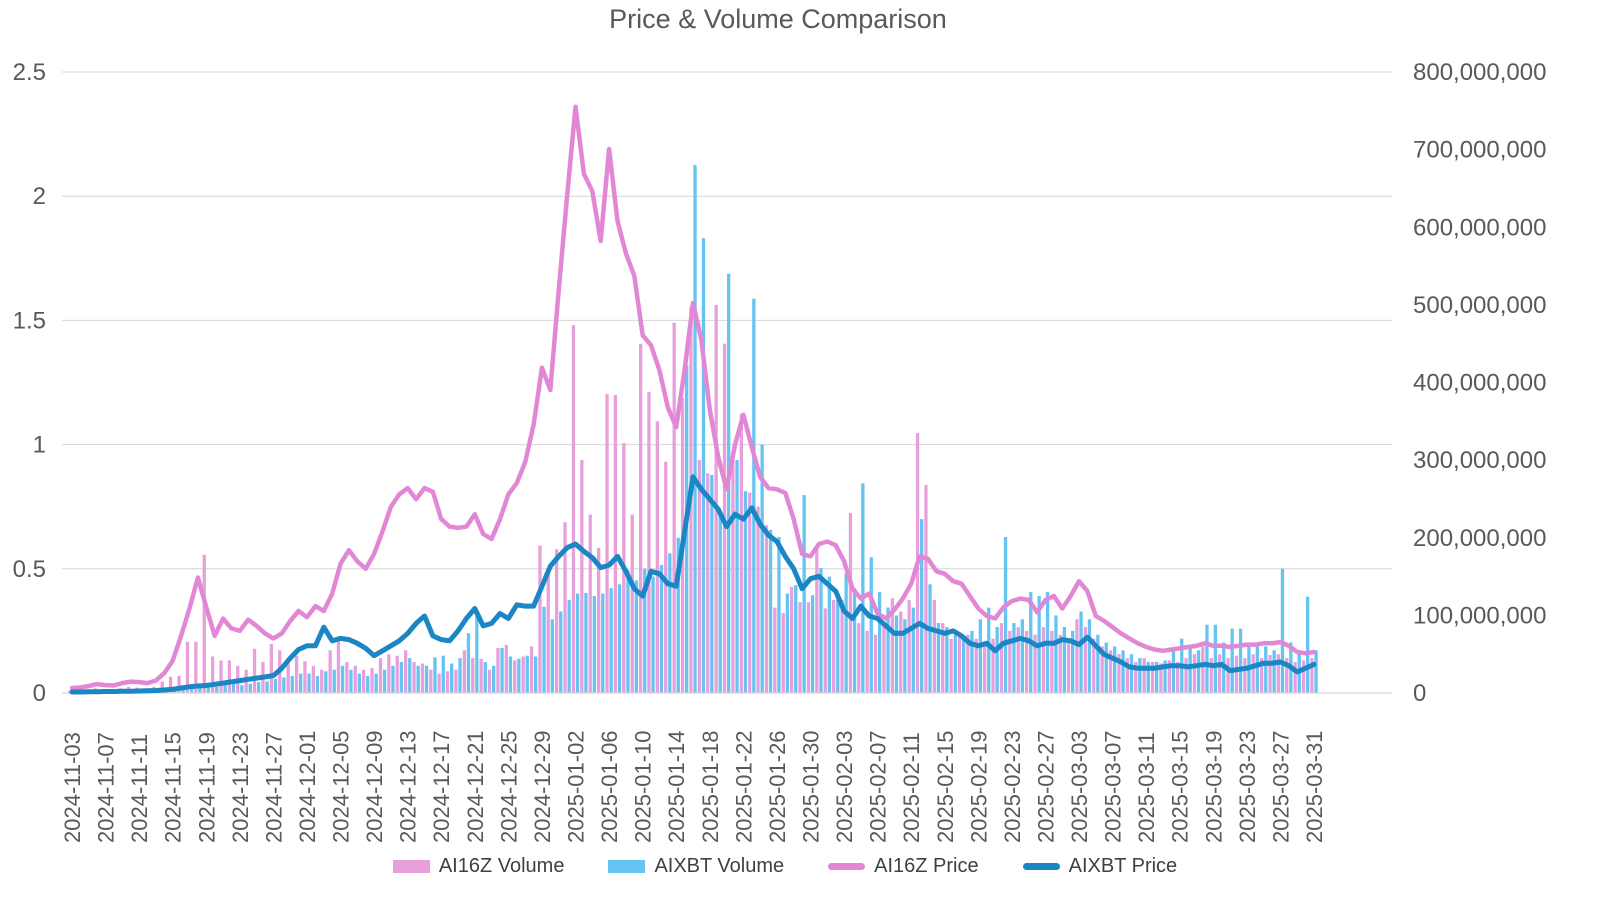 The image size is (1600, 902). I want to click on y-axis-left-label: 0, so click(39, 693).